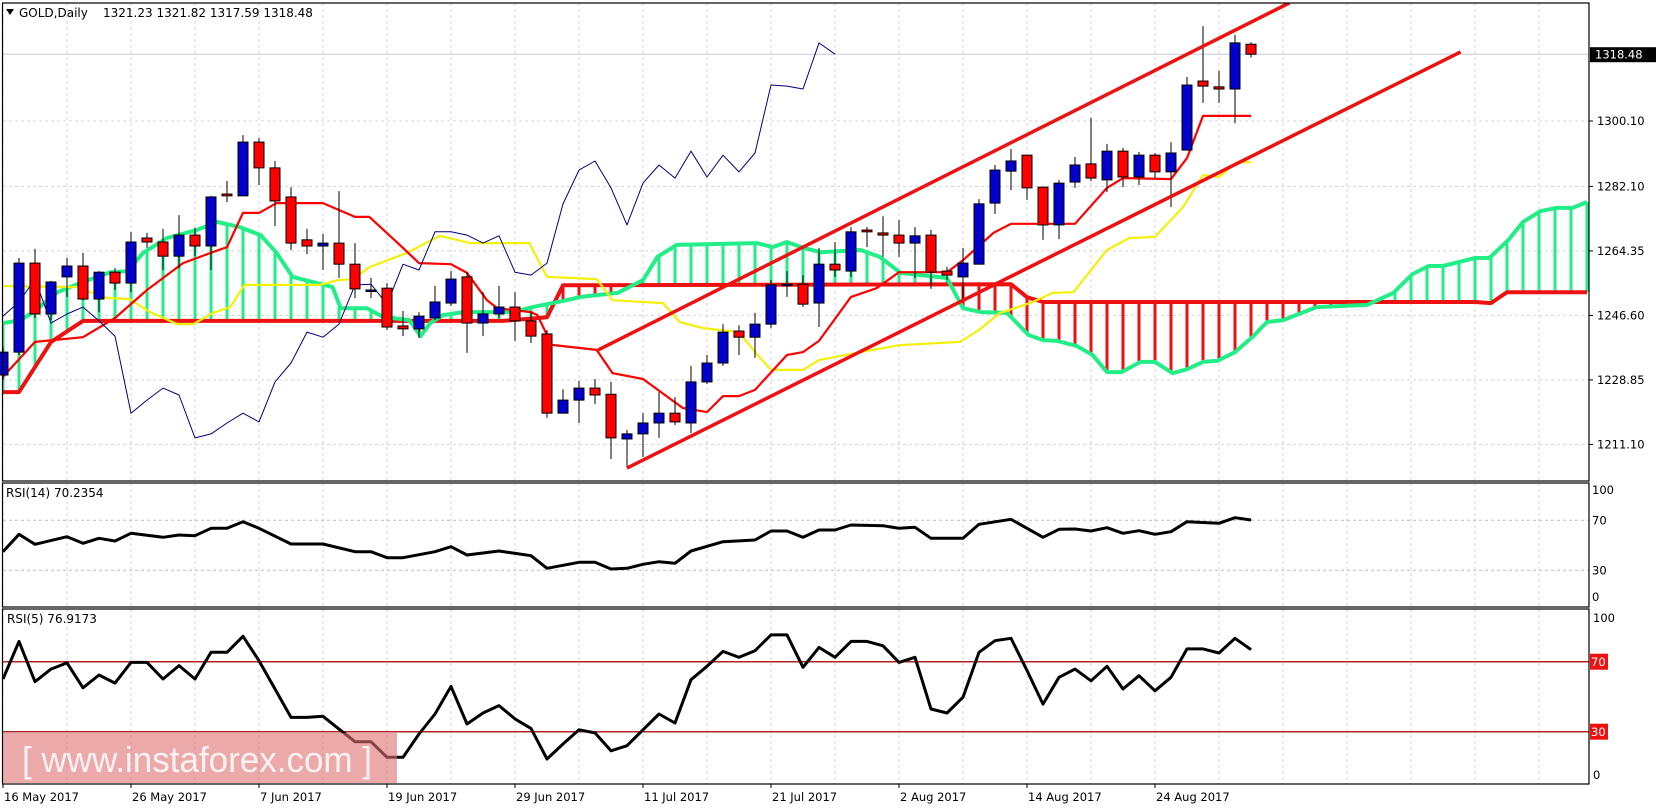 The image size is (1657, 811). What do you see at coordinates (291, 797) in the screenshot?
I see `date-axis-label: 7 Jun 2017` at bounding box center [291, 797].